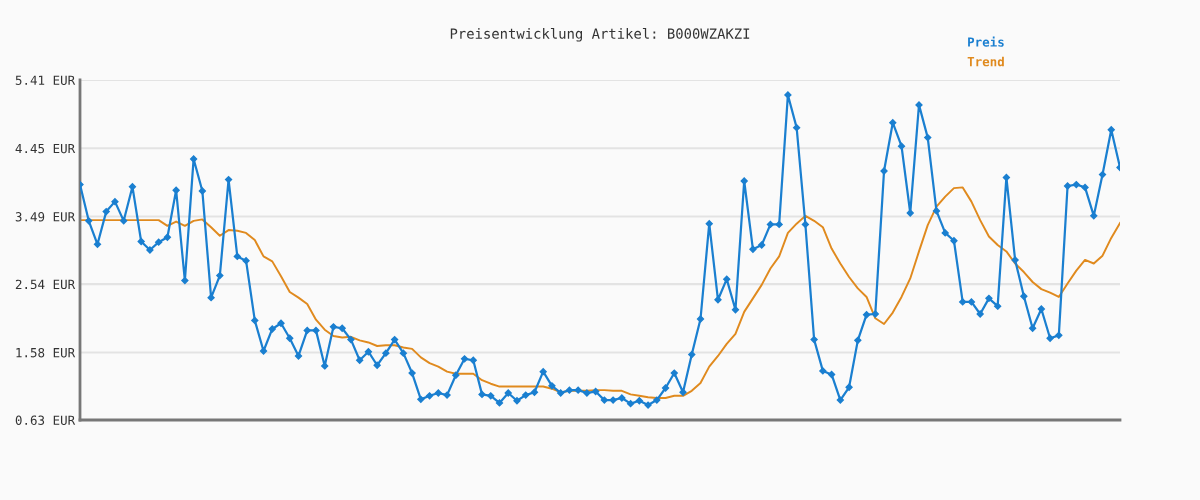 This screenshot has height=500, width=1200. Describe the element at coordinates (45, 217) in the screenshot. I see `y-tick-label: 3.49 EUR` at that location.